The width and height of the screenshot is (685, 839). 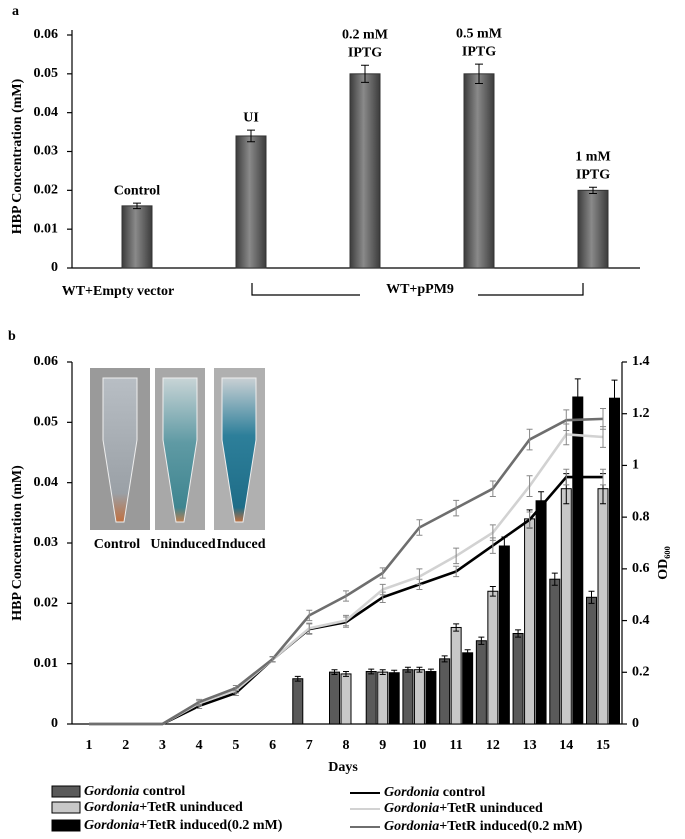 I want to click on group-bracket, so click(x=417, y=289).